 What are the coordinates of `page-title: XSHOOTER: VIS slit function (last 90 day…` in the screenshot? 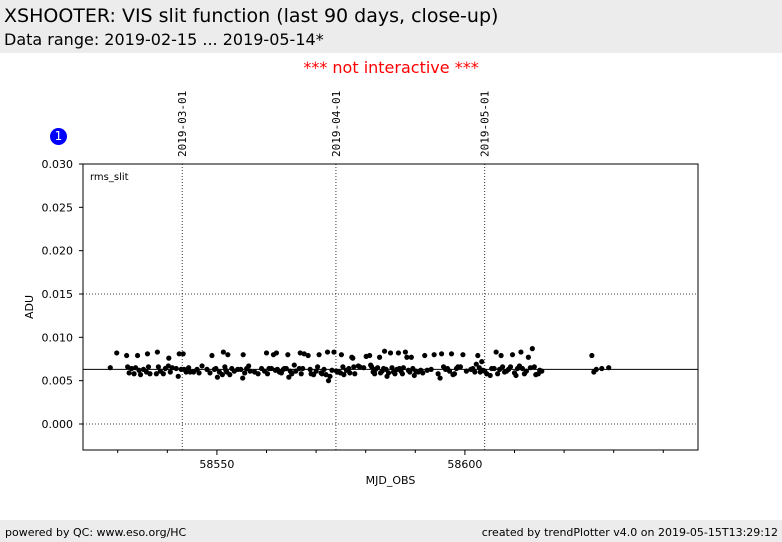 It's located at (251, 16).